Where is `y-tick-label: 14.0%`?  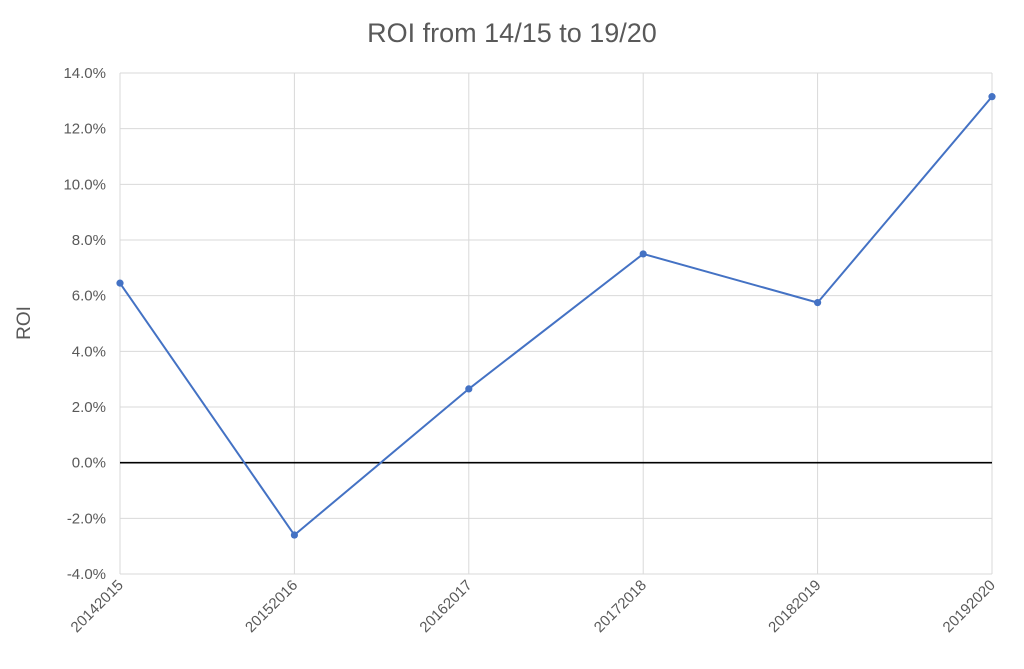 y-tick-label: 14.0% is located at coordinates (84, 73).